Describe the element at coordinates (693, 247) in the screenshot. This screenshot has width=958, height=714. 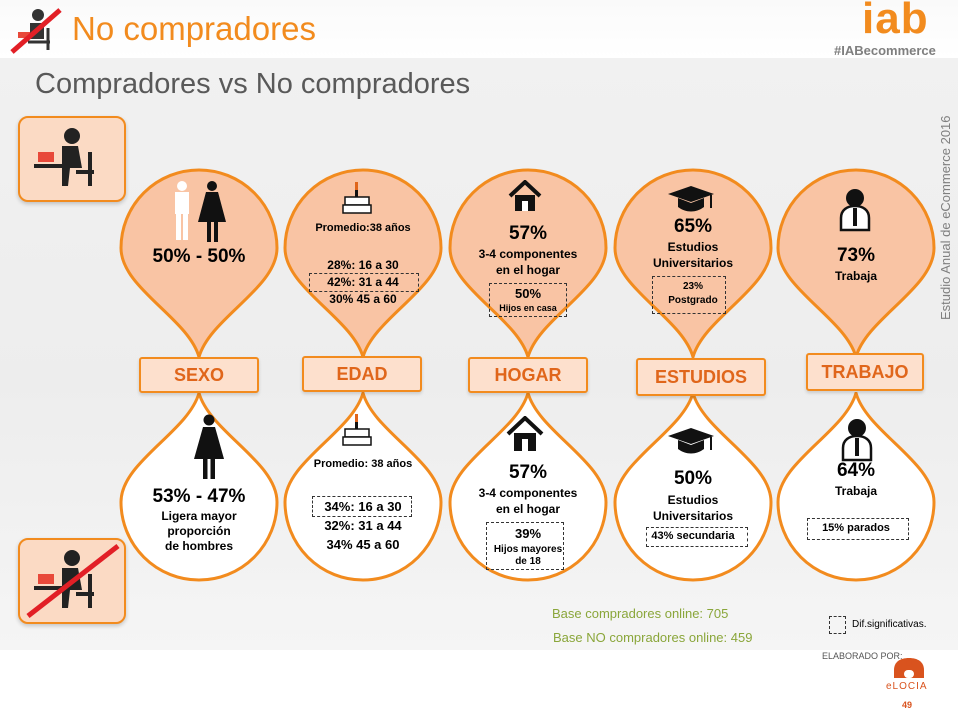
I see `estudios-compradores-line1: Estudios` at that location.